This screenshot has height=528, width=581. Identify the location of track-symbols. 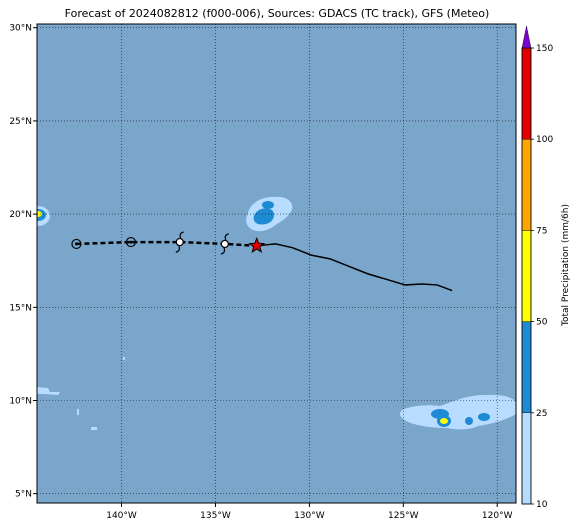
(150, 243).